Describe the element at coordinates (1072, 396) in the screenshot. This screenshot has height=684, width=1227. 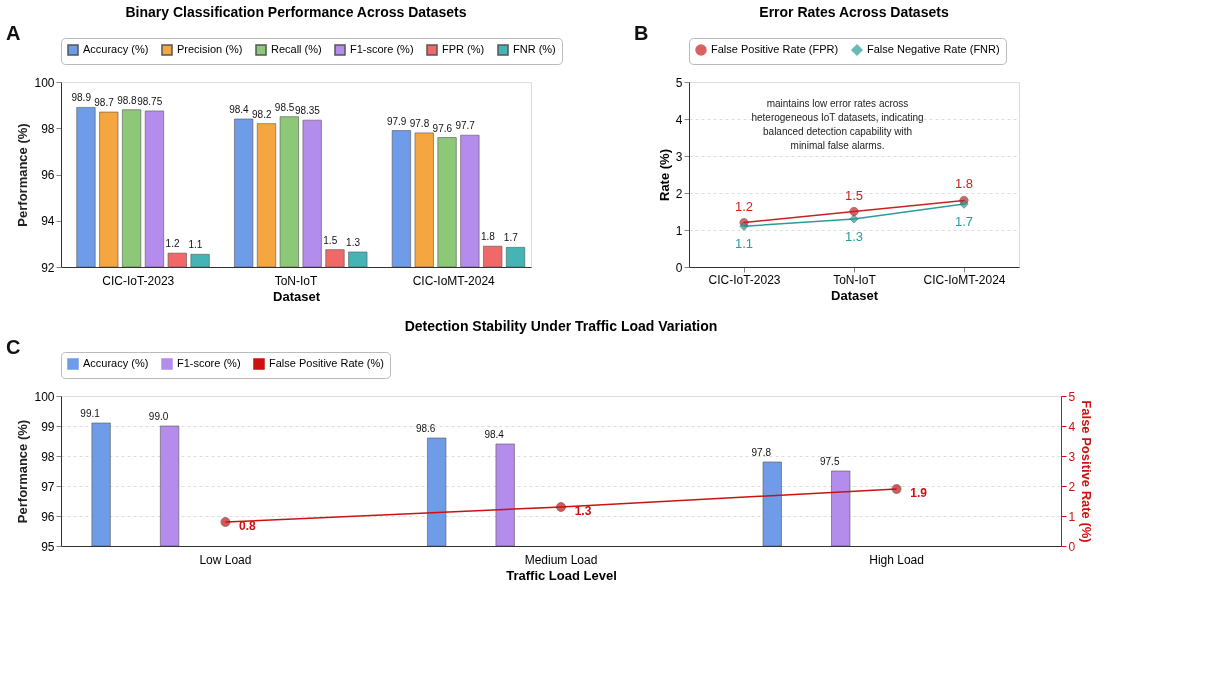
I see `y2-tick-label: 5` at that location.